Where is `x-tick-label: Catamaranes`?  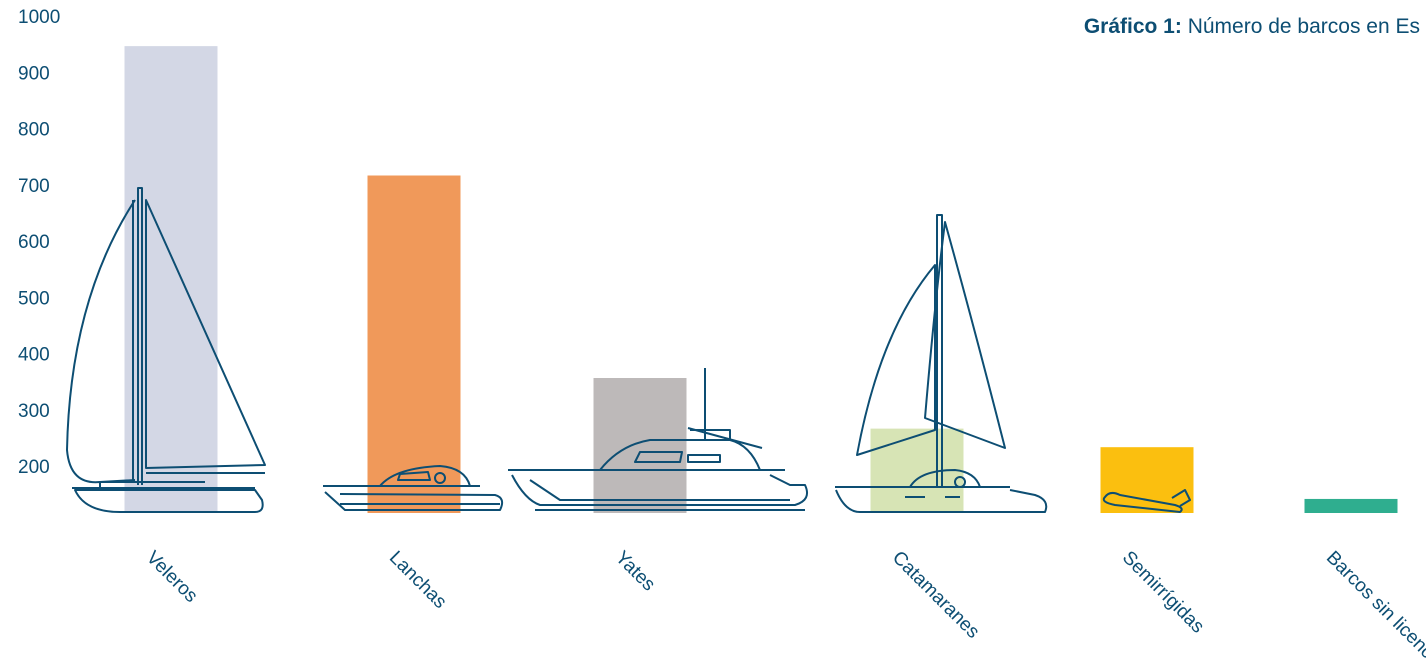 x-tick-label: Catamaranes is located at coordinates (936, 595).